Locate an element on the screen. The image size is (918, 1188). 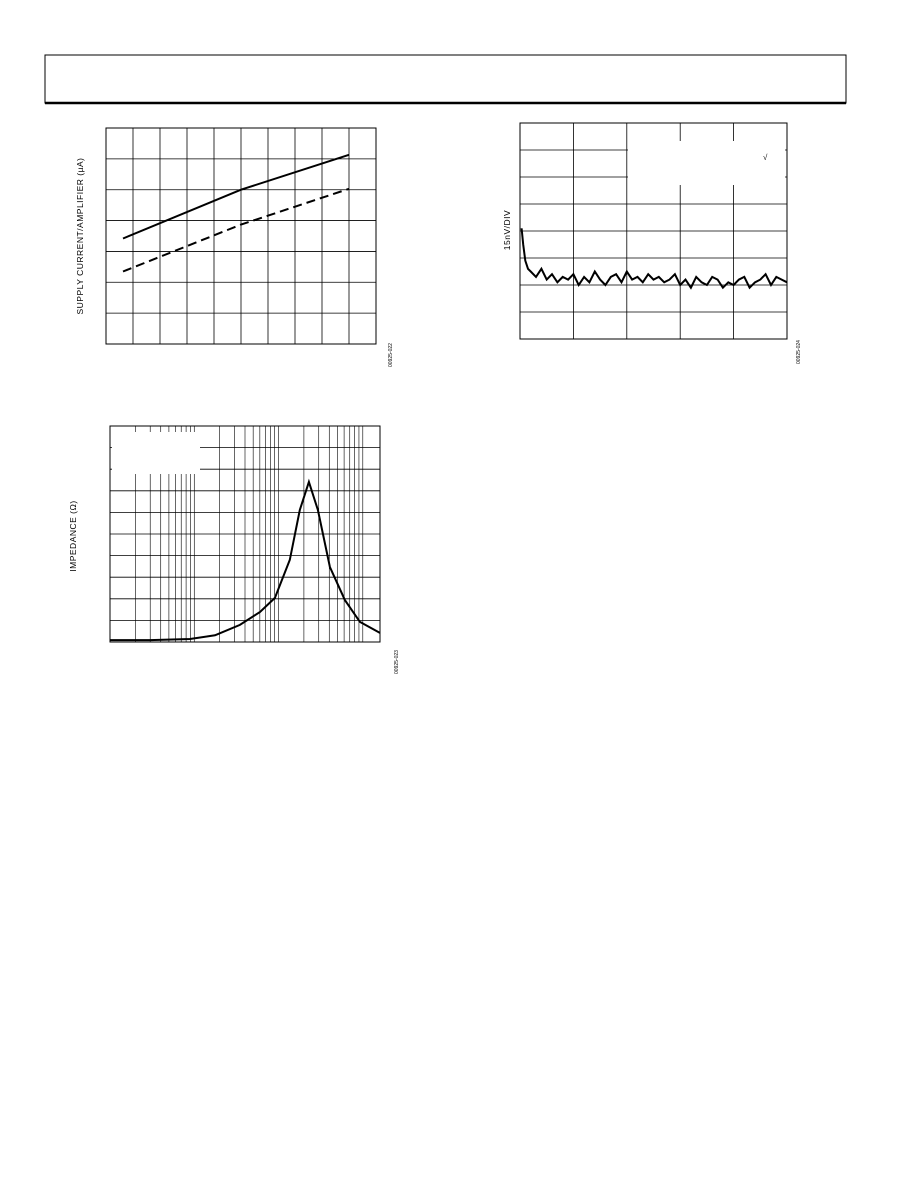
y-axis-label: IMPEDANCE (Ω) is located at coordinates (73, 535).